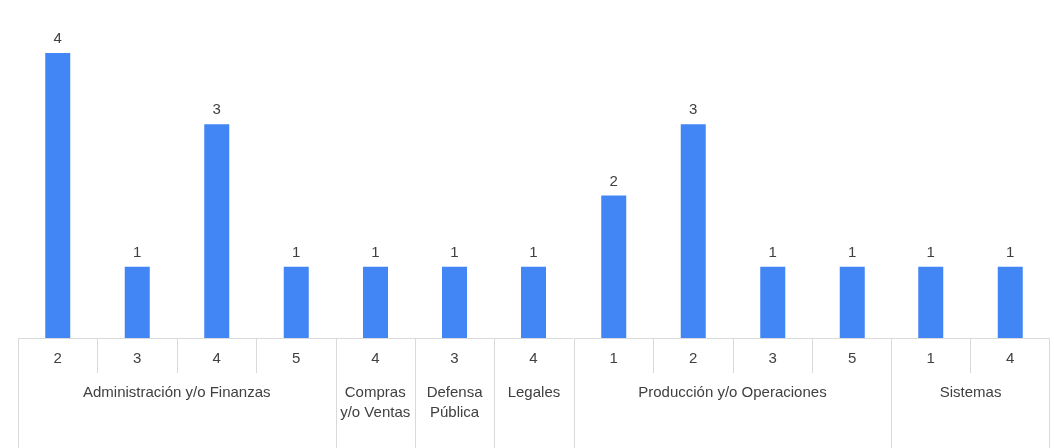 This screenshot has height=448, width=1054. Describe the element at coordinates (613, 180) in the screenshot. I see `data-label: 2` at that location.